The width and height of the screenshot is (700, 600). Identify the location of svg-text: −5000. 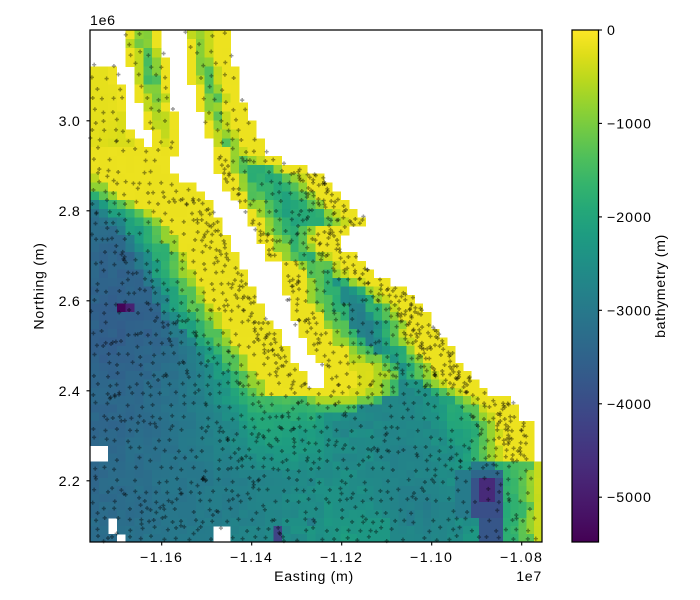
(629, 498).